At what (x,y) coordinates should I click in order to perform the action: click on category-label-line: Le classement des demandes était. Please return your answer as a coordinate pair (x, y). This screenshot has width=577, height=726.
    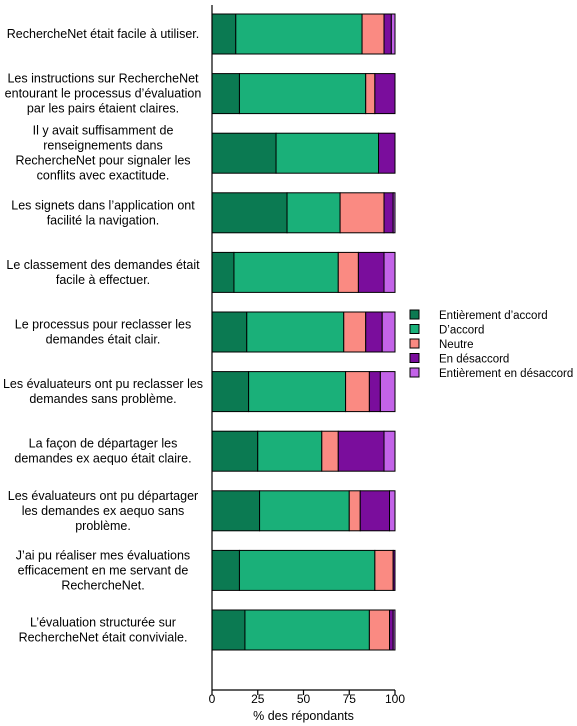
    Looking at the image, I should click on (103, 265).